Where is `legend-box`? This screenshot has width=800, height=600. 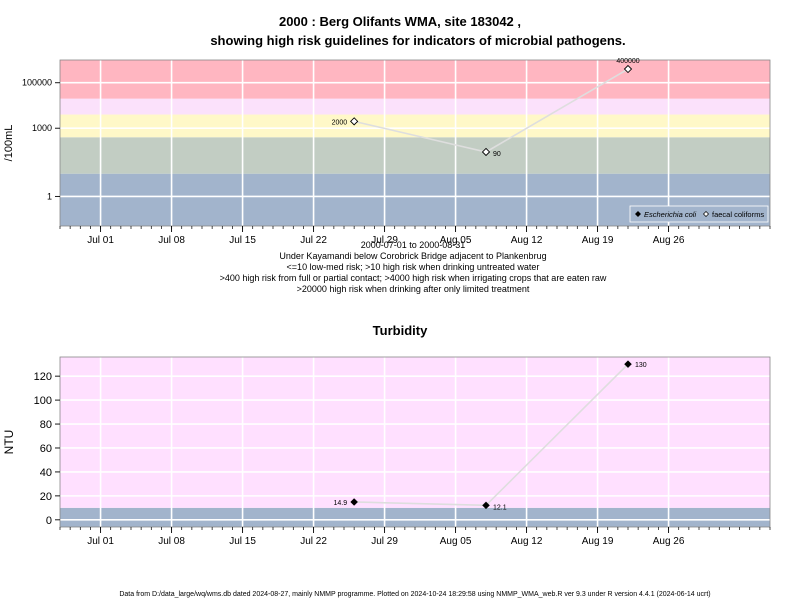
legend-box is located at coordinates (699, 214).